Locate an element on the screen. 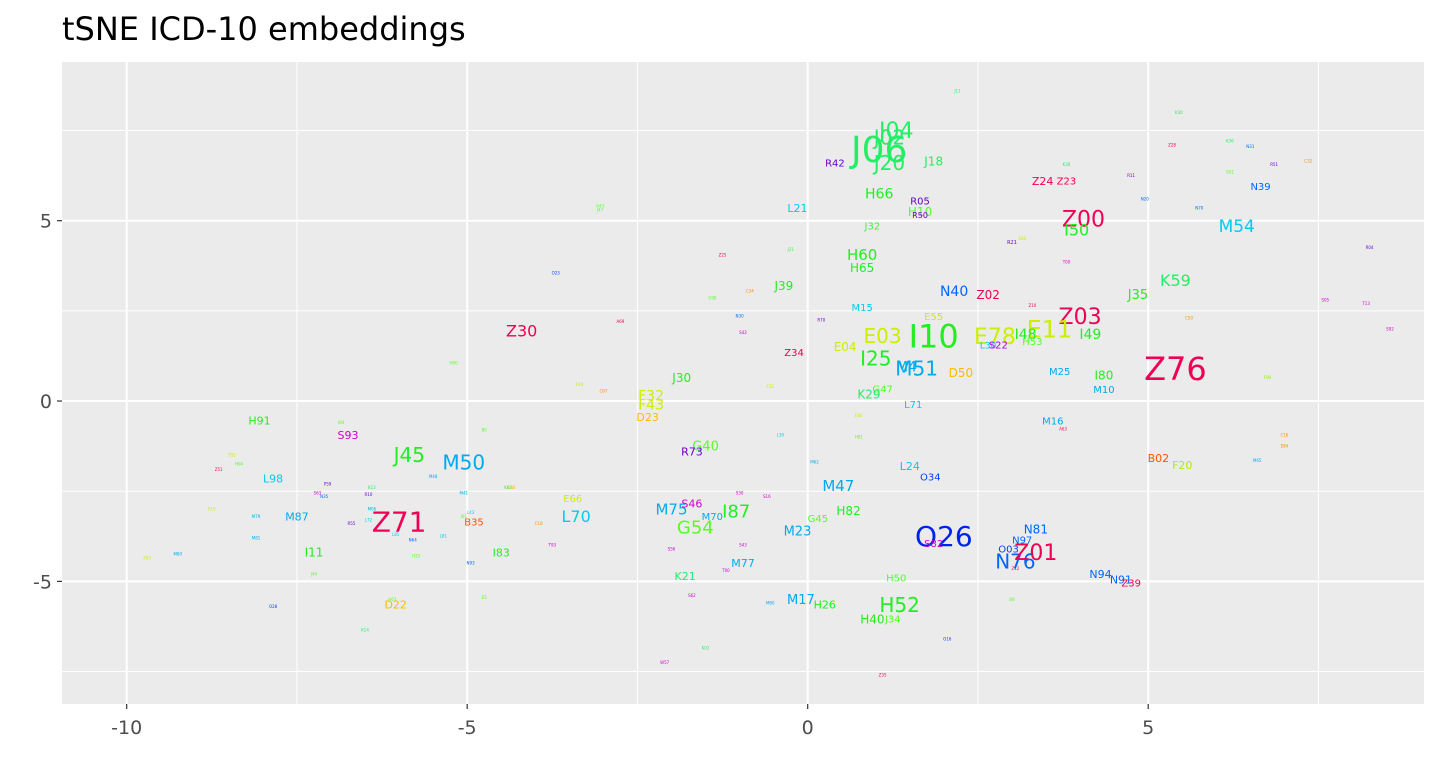 The width and height of the screenshot is (1440, 768). point-label: H91 is located at coordinates (259, 421).